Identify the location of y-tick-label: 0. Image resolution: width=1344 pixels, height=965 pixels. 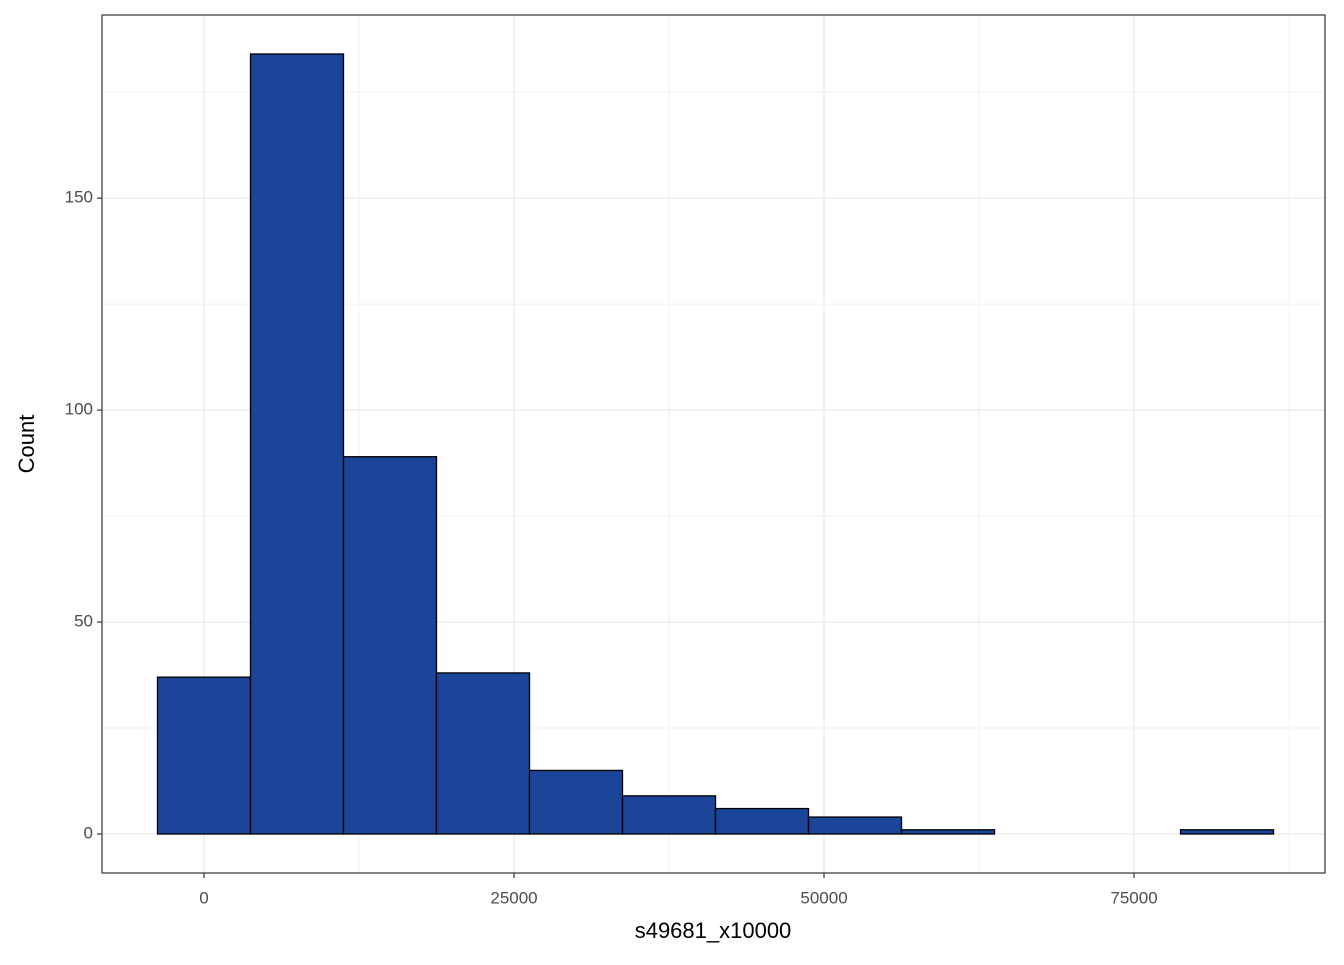
(88, 832).